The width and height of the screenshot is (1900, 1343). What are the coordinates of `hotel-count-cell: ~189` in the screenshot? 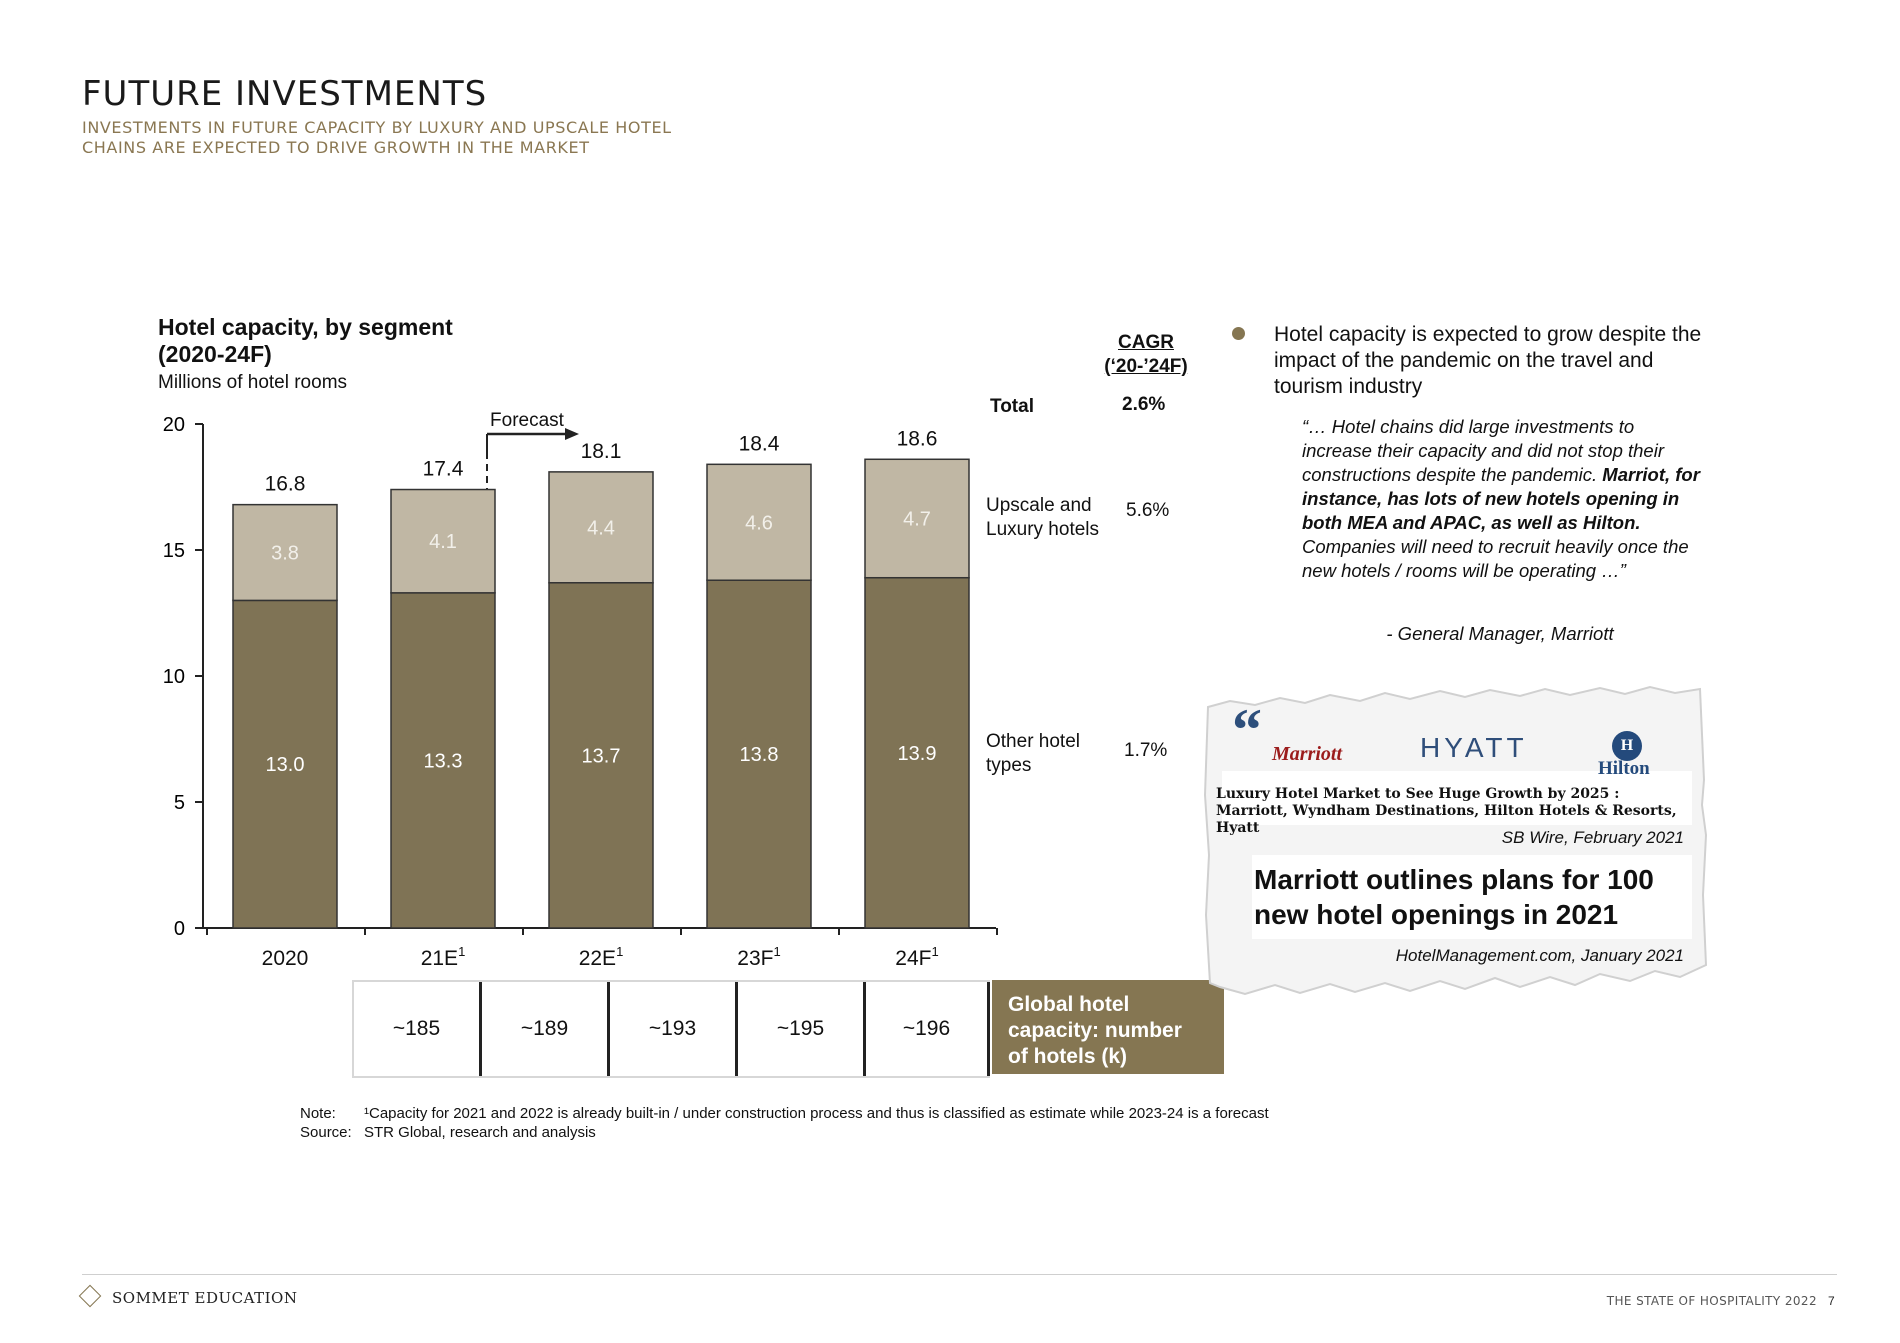 It's located at (546, 1029).